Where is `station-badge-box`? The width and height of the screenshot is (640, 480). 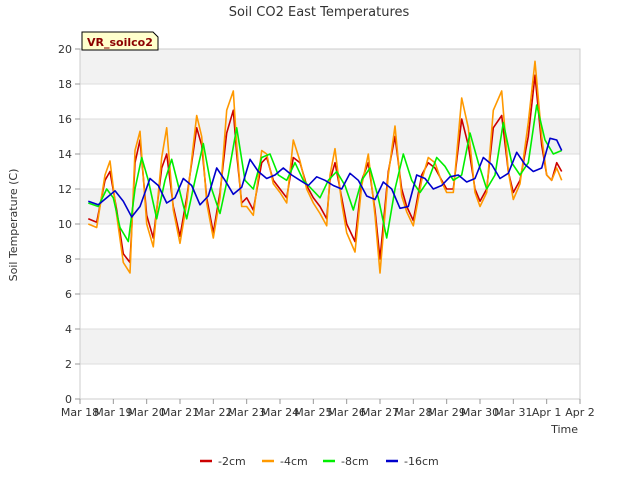 station-badge-box is located at coordinates (120, 41).